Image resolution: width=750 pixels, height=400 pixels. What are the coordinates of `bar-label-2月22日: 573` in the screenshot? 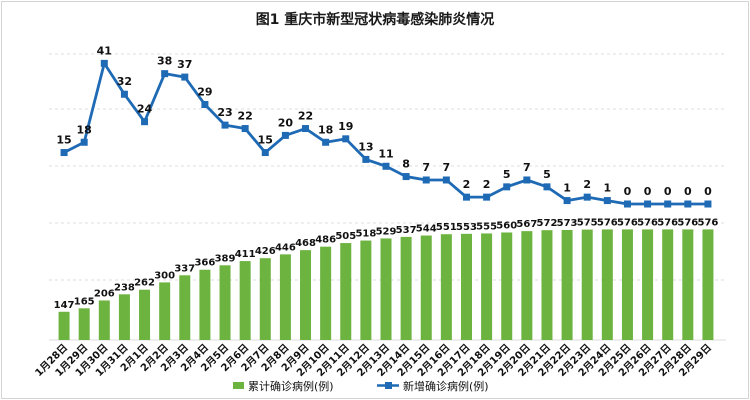 It's located at (567, 223).